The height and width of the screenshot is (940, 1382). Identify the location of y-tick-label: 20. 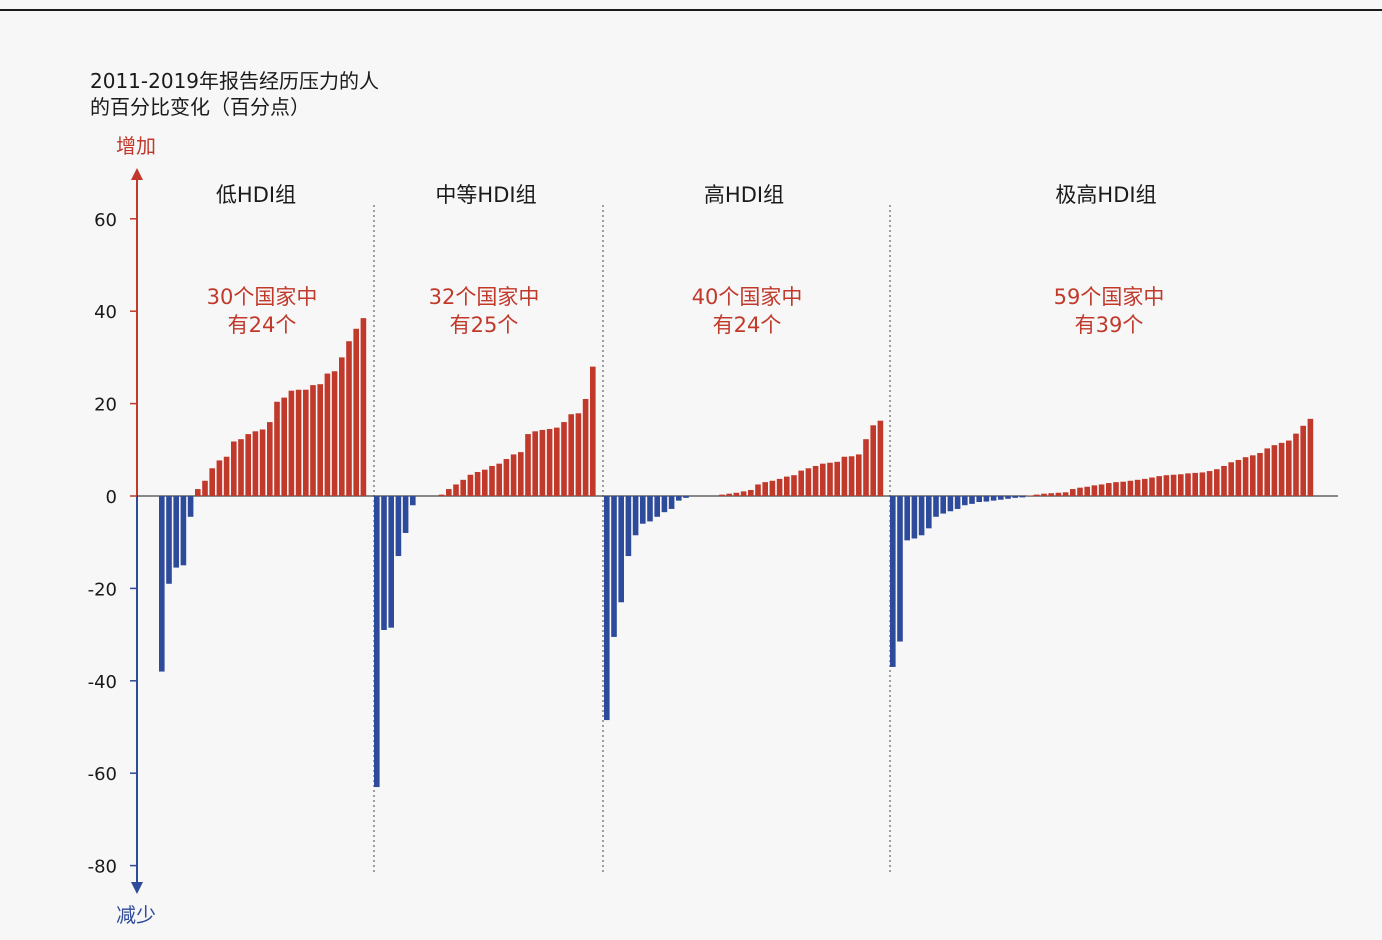
(105, 405).